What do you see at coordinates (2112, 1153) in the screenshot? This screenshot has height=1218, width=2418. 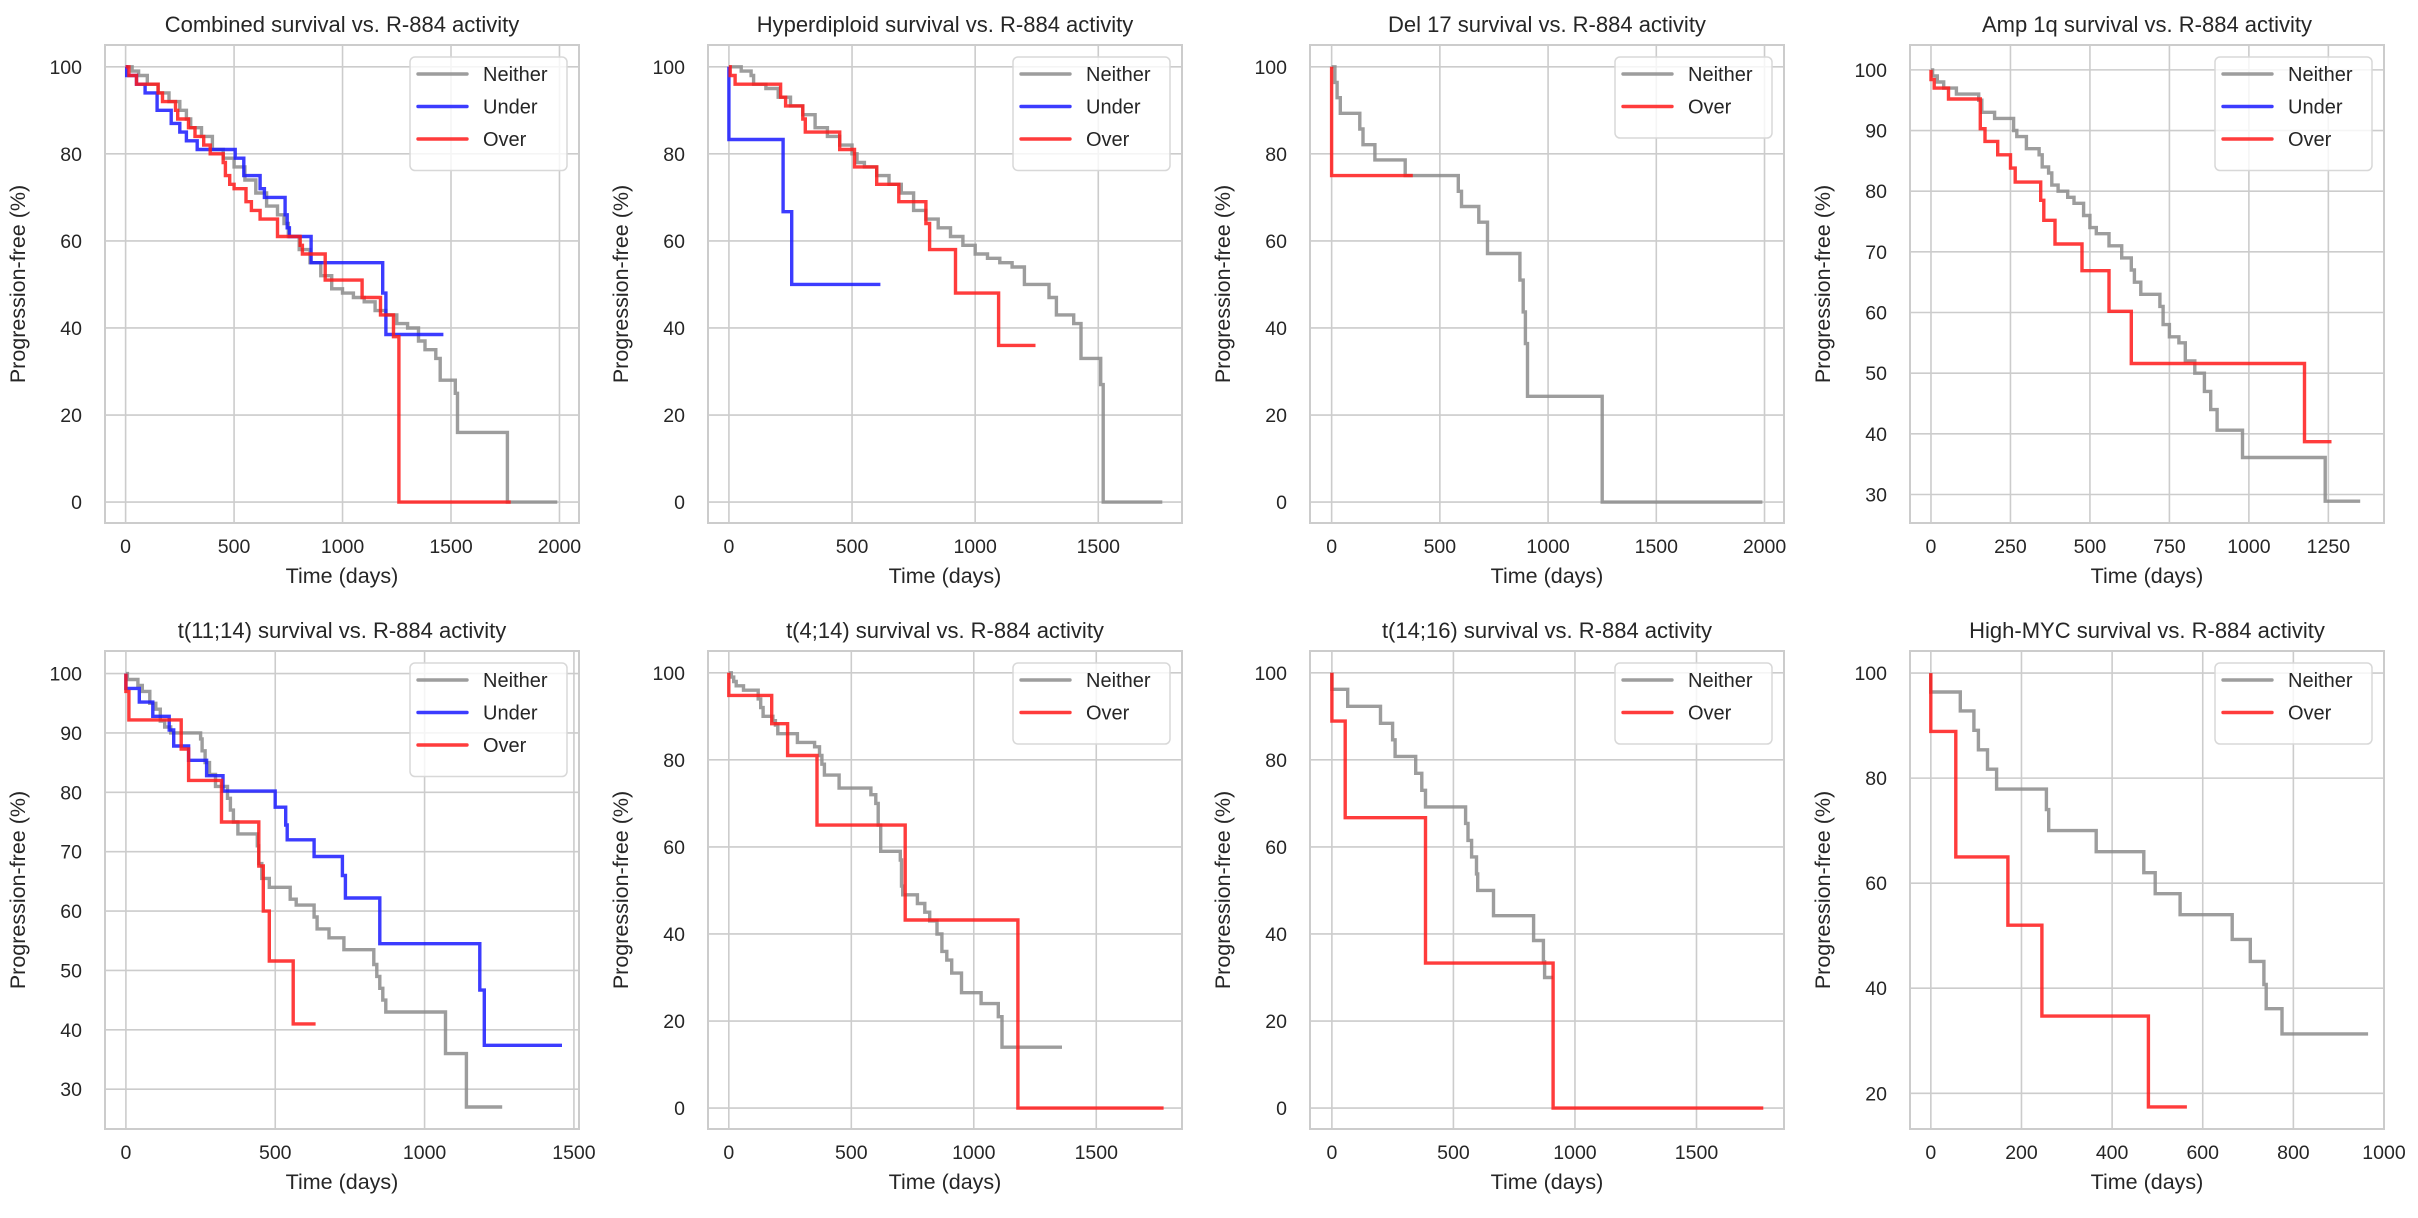 I see `x-tick-label: 400` at bounding box center [2112, 1153].